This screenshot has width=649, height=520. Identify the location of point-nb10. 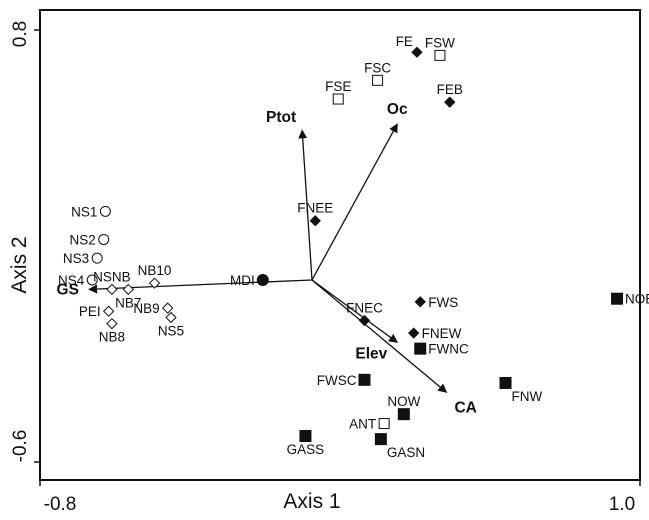
(154, 283).